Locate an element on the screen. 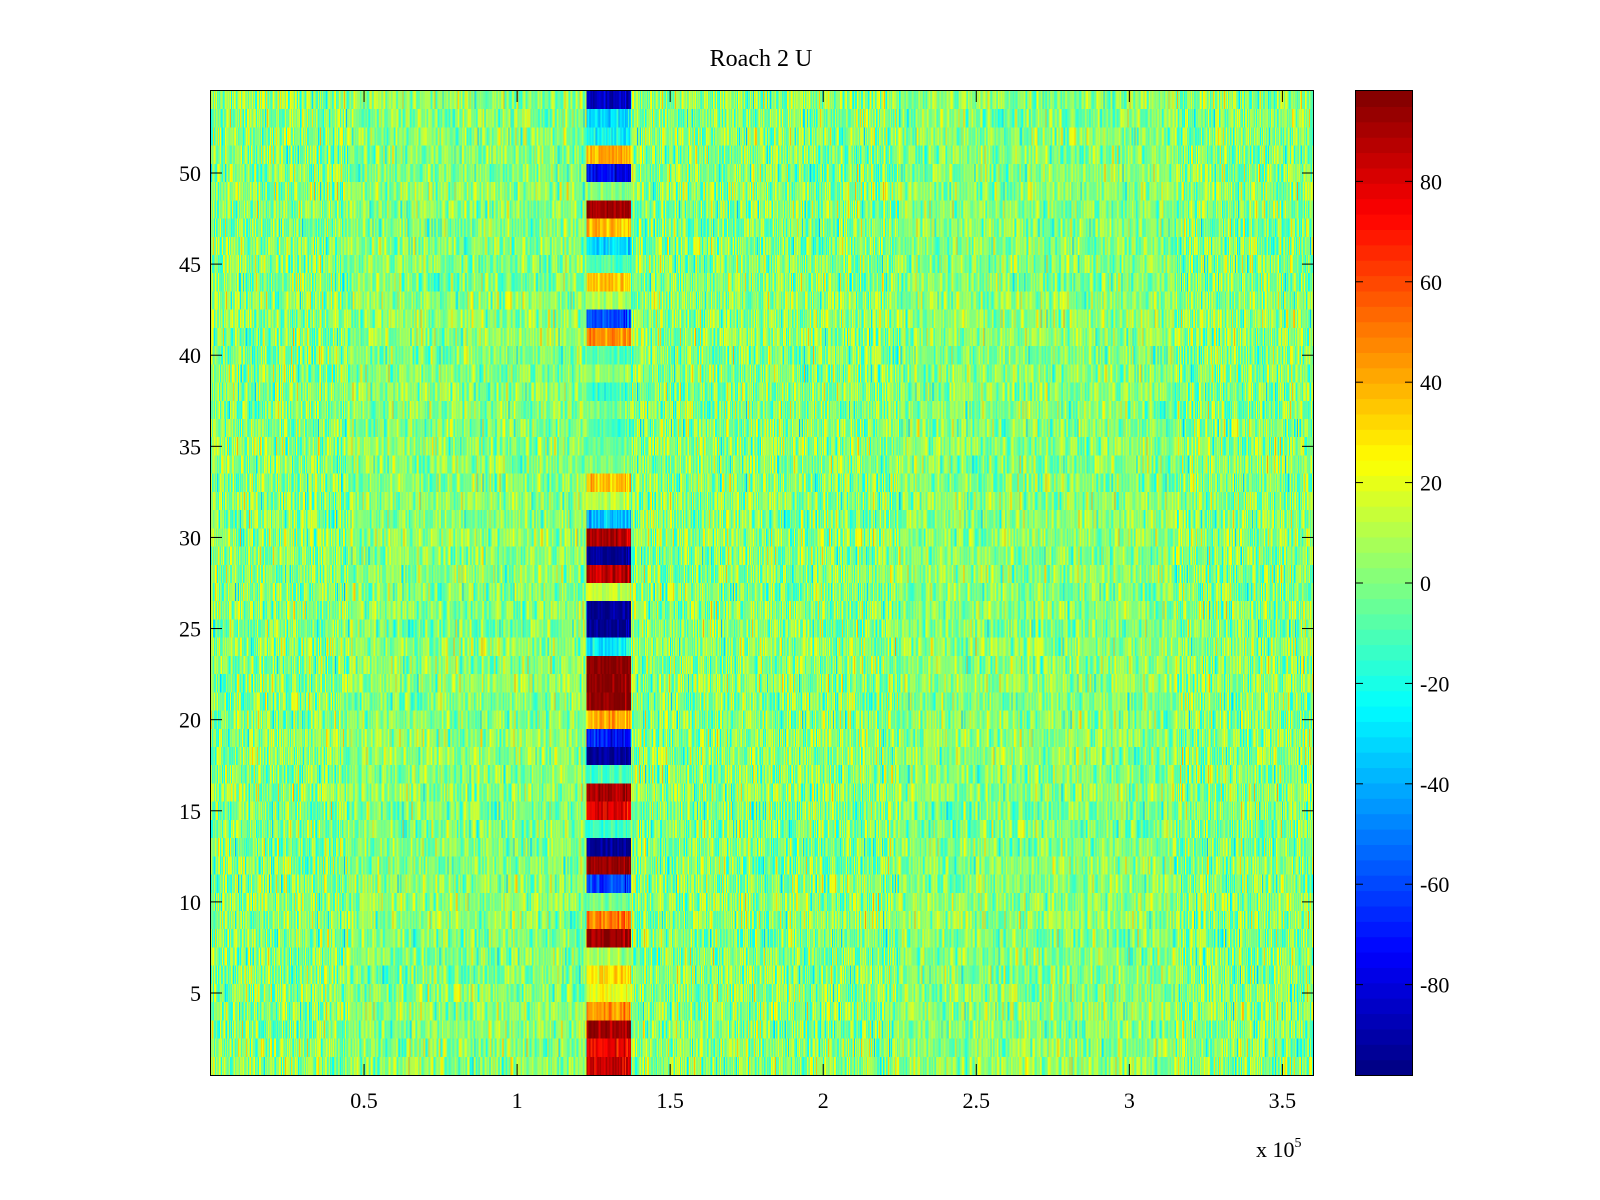 Image resolution: width=1600 pixels, height=1200 pixels. colorbar-tick-label: 20 is located at coordinates (1431, 483).